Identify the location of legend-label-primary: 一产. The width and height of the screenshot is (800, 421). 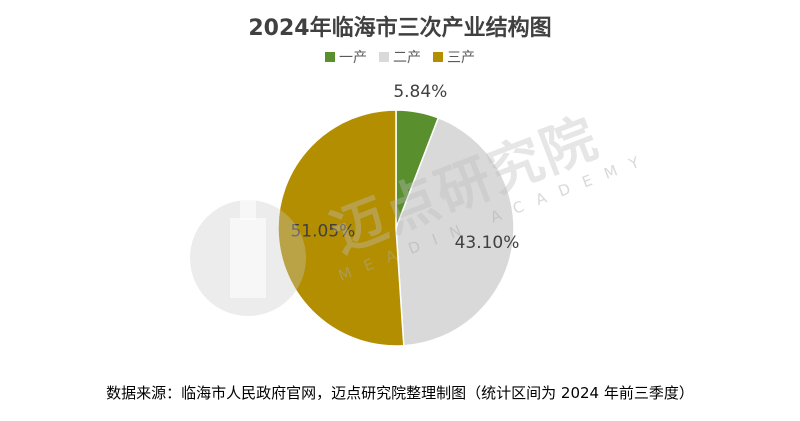
(353, 58).